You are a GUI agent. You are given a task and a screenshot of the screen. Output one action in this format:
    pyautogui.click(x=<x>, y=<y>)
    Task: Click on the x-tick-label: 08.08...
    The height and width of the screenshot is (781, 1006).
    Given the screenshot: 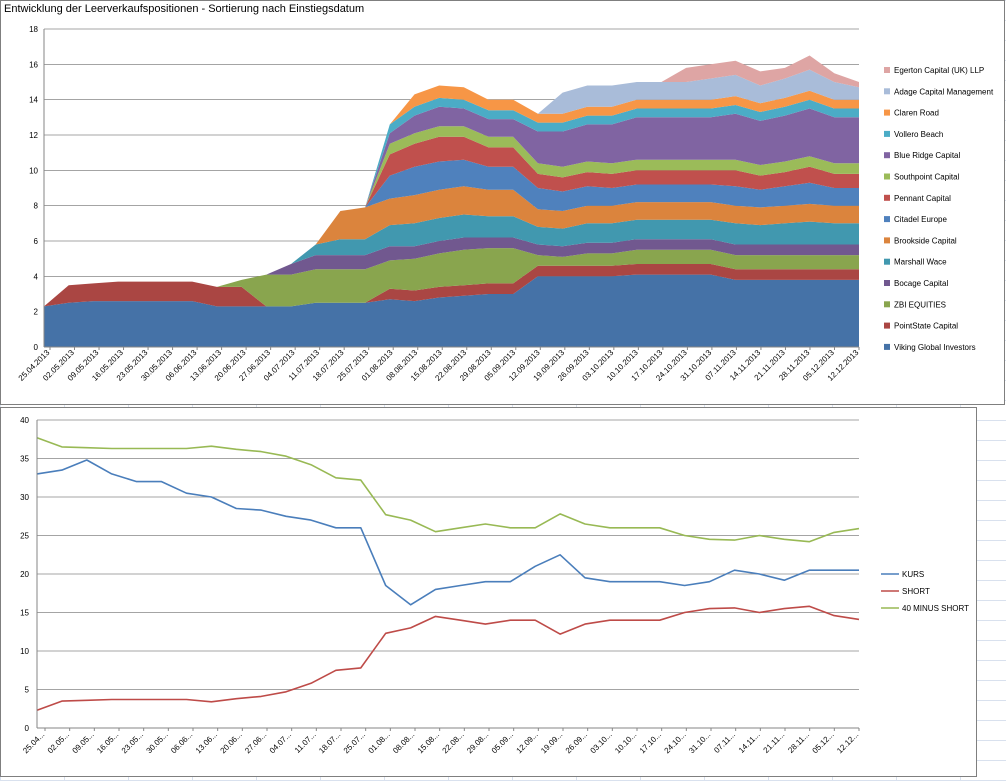 What is the action you would take?
    pyautogui.click(x=403, y=742)
    